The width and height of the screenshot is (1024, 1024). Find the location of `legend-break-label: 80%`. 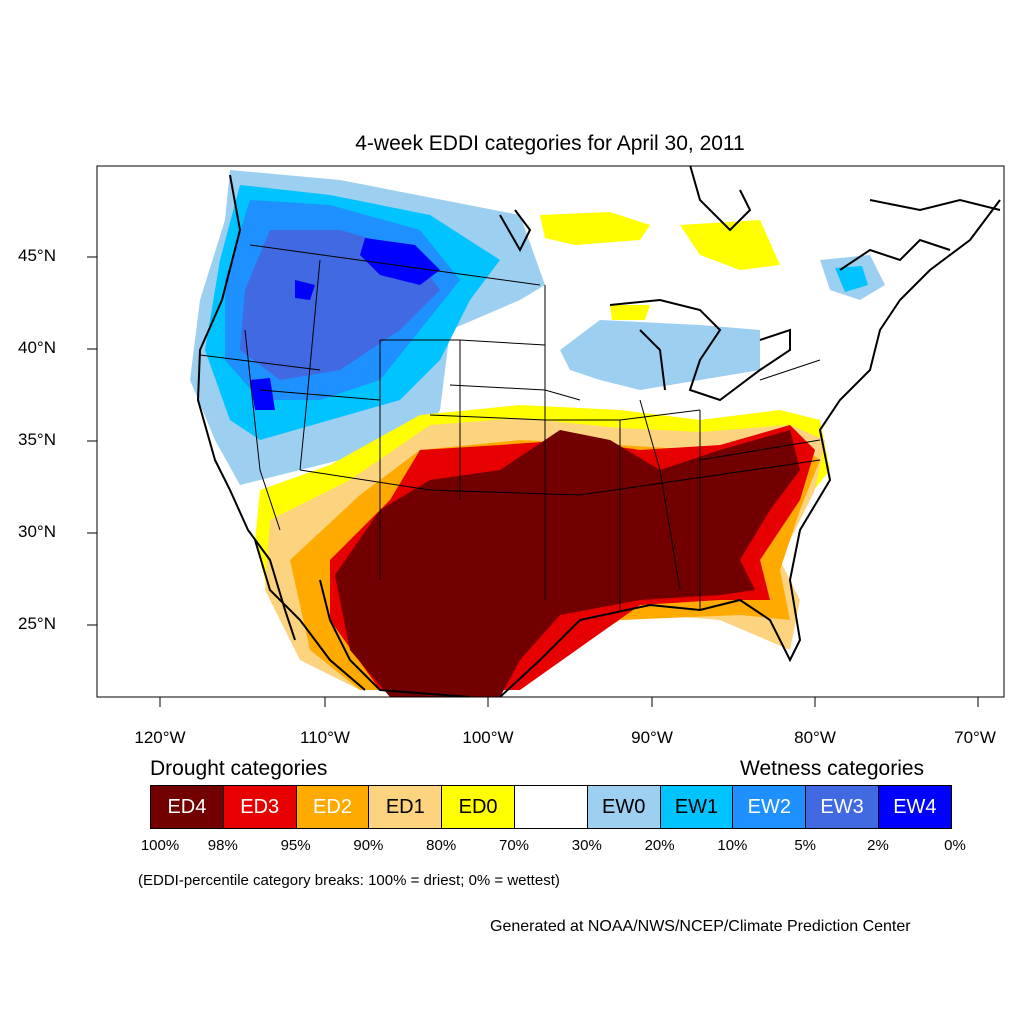

legend-break-label: 80% is located at coordinates (441, 845).